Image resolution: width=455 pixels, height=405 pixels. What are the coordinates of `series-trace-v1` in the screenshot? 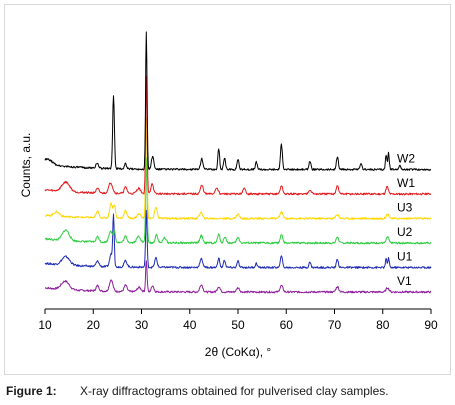 It's located at (238, 277).